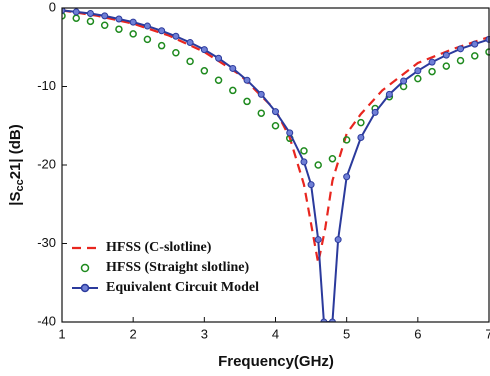 The width and height of the screenshot is (490, 376). What do you see at coordinates (182, 287) in the screenshot?
I see `legend-label: Equivalent Circuit Model` at bounding box center [182, 287].